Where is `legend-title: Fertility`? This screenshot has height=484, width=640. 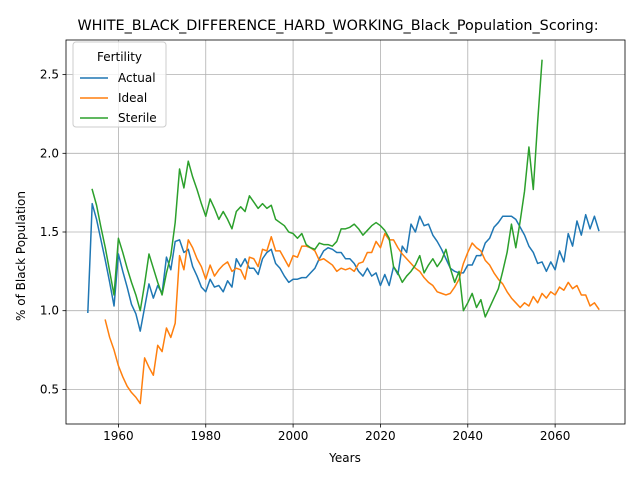 legend-title: Fertility is located at coordinates (119, 57).